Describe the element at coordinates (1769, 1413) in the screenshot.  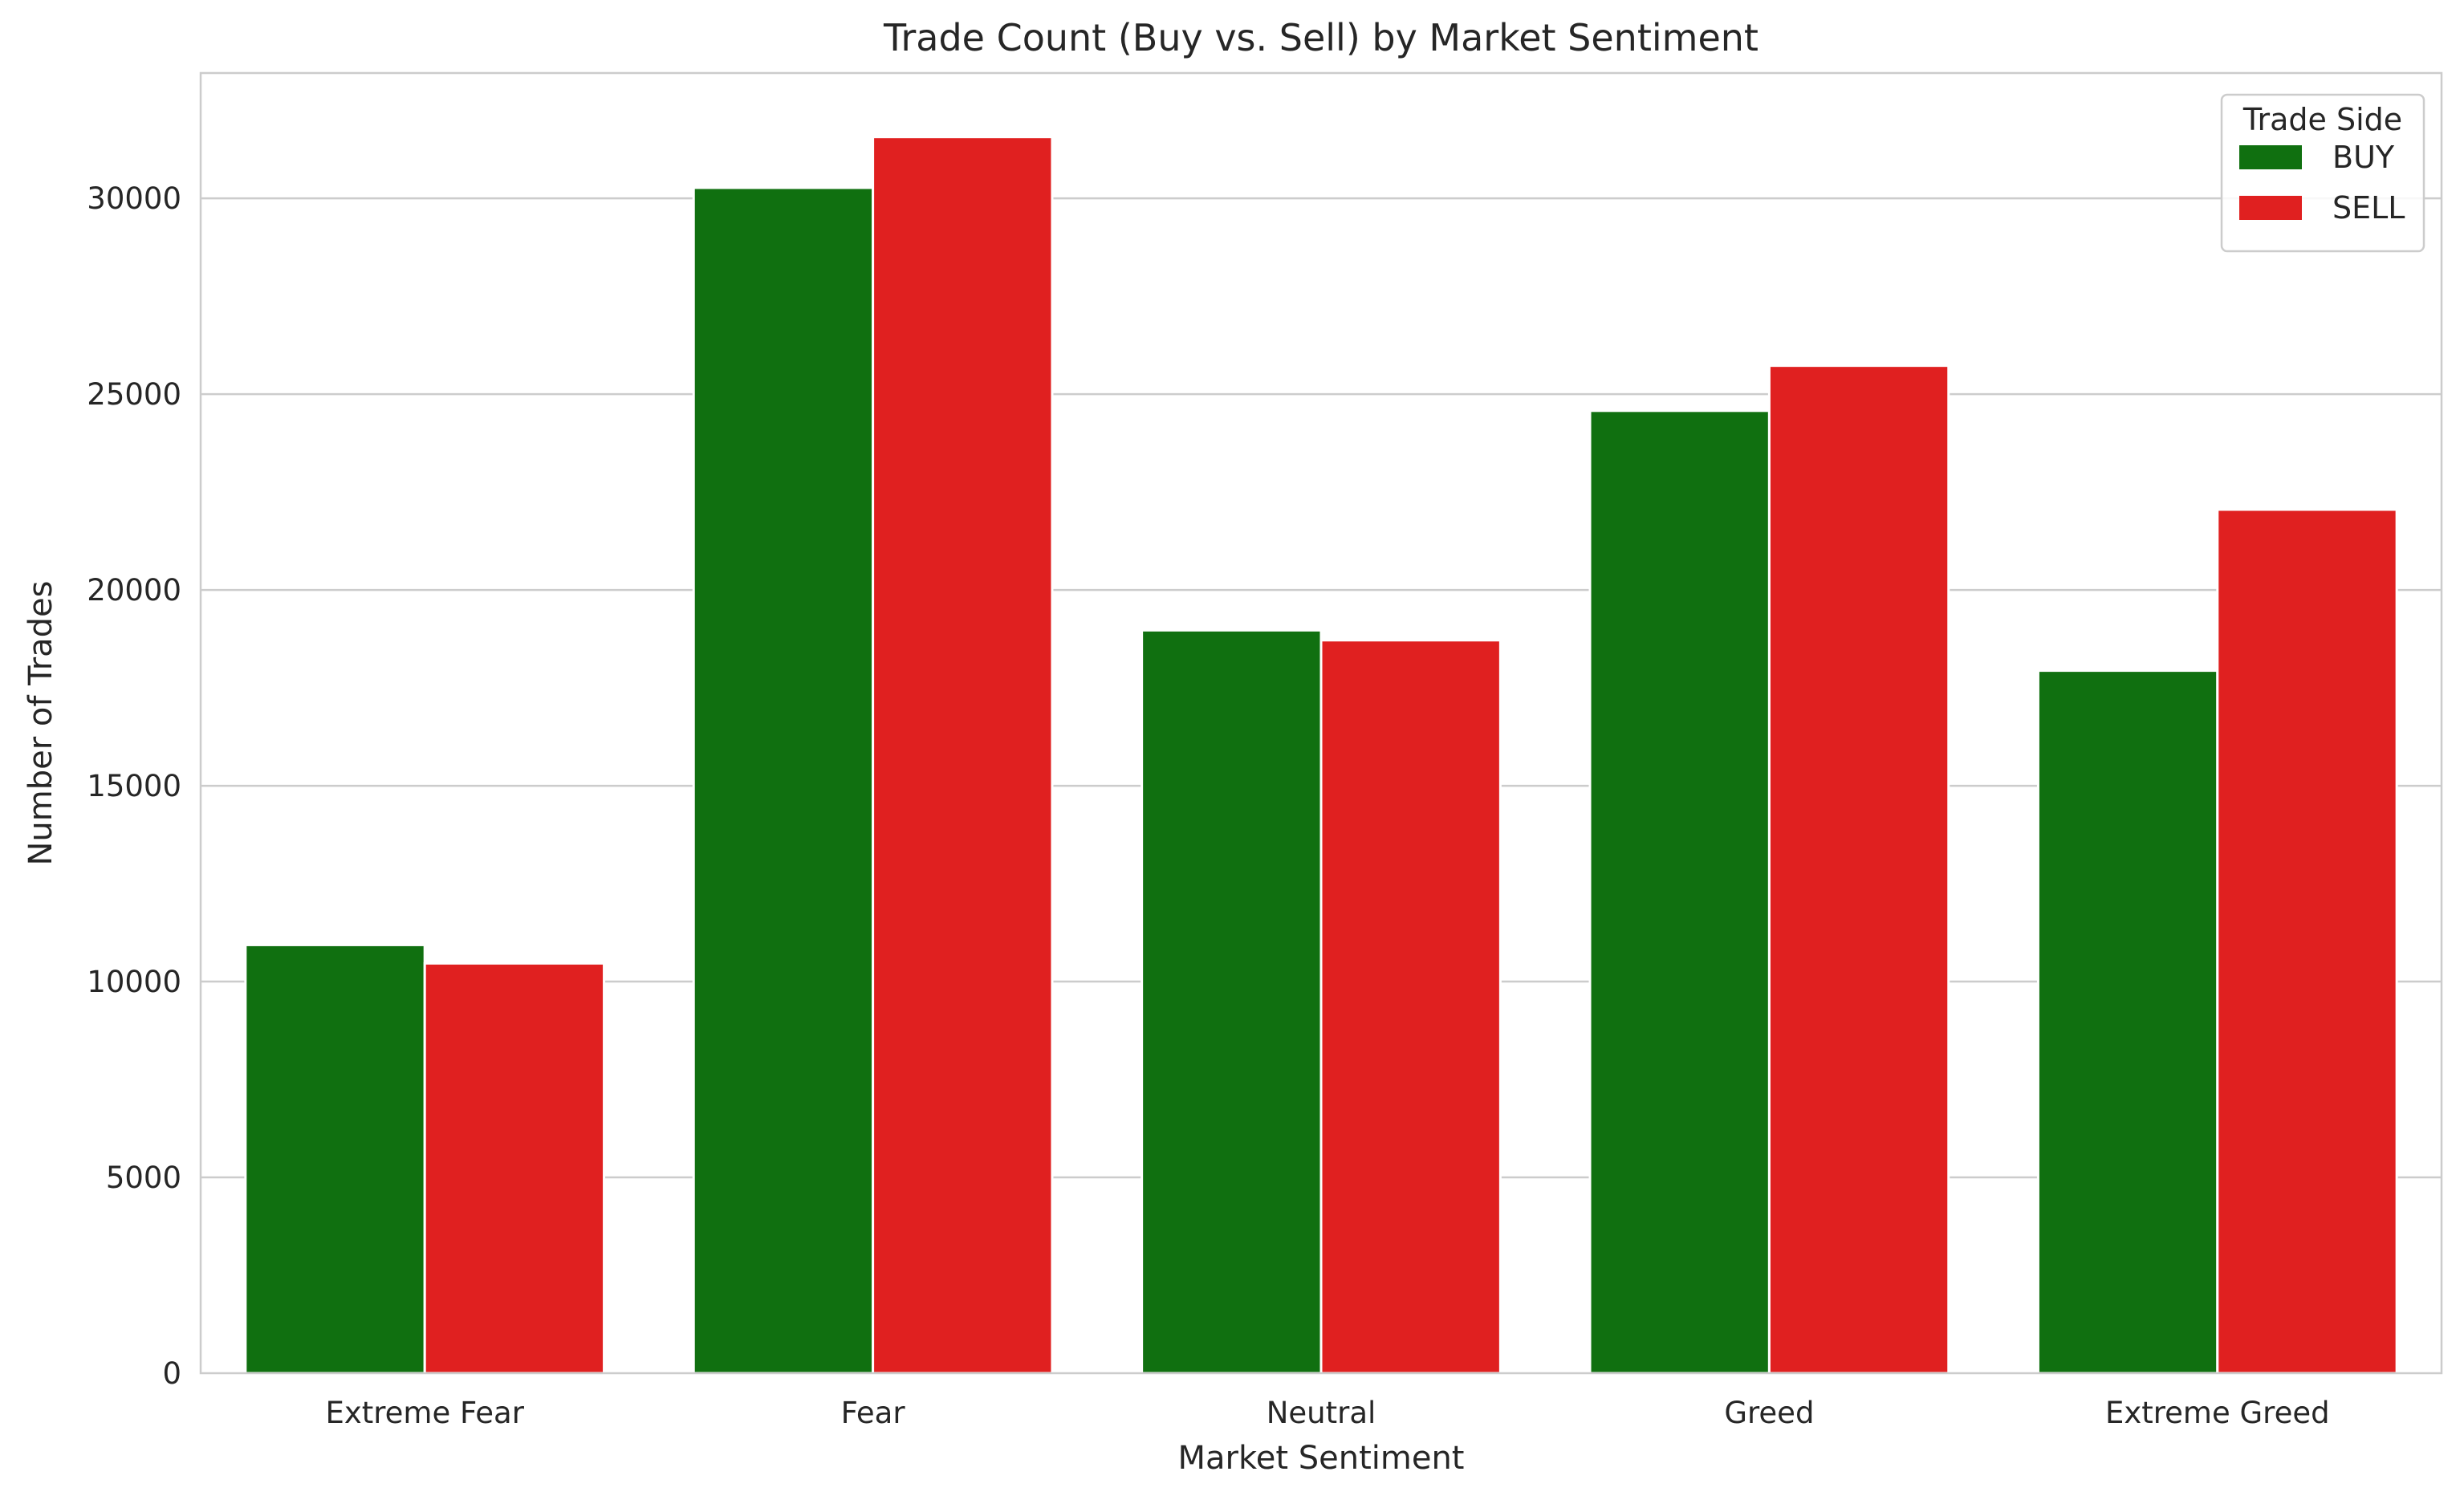
I see `x-tick-label: Greed` at that location.